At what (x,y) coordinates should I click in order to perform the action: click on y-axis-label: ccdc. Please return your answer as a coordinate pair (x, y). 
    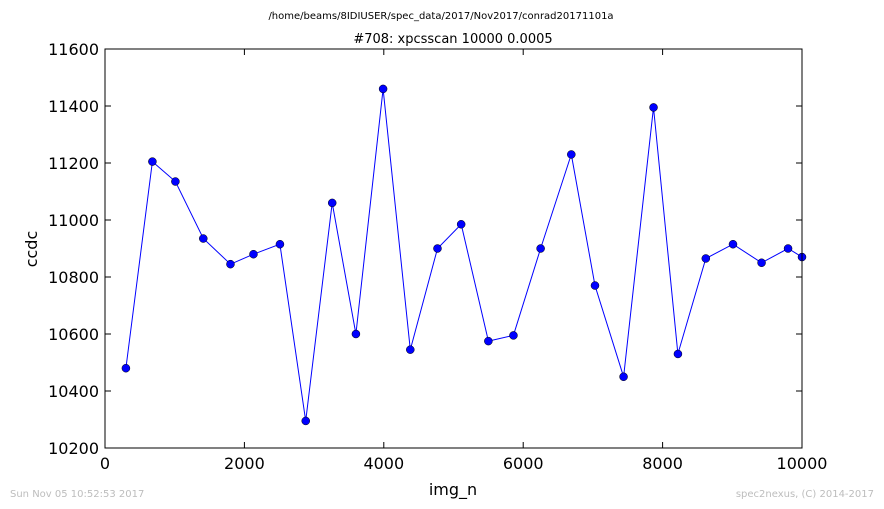
    Looking at the image, I should click on (31, 249).